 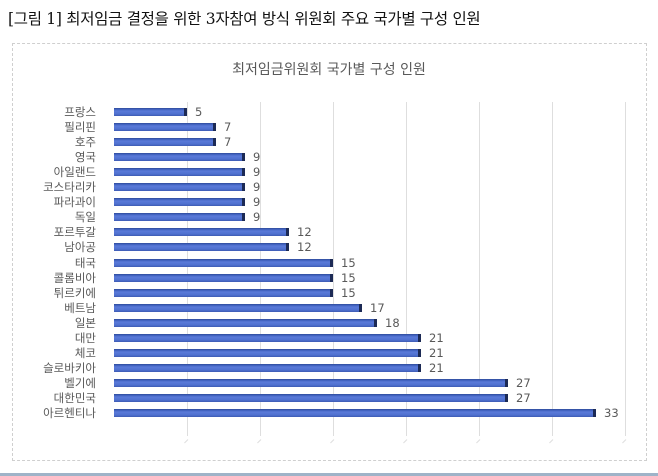 What do you see at coordinates (69, 368) in the screenshot?
I see `category-label: 슬로바키아` at bounding box center [69, 368].